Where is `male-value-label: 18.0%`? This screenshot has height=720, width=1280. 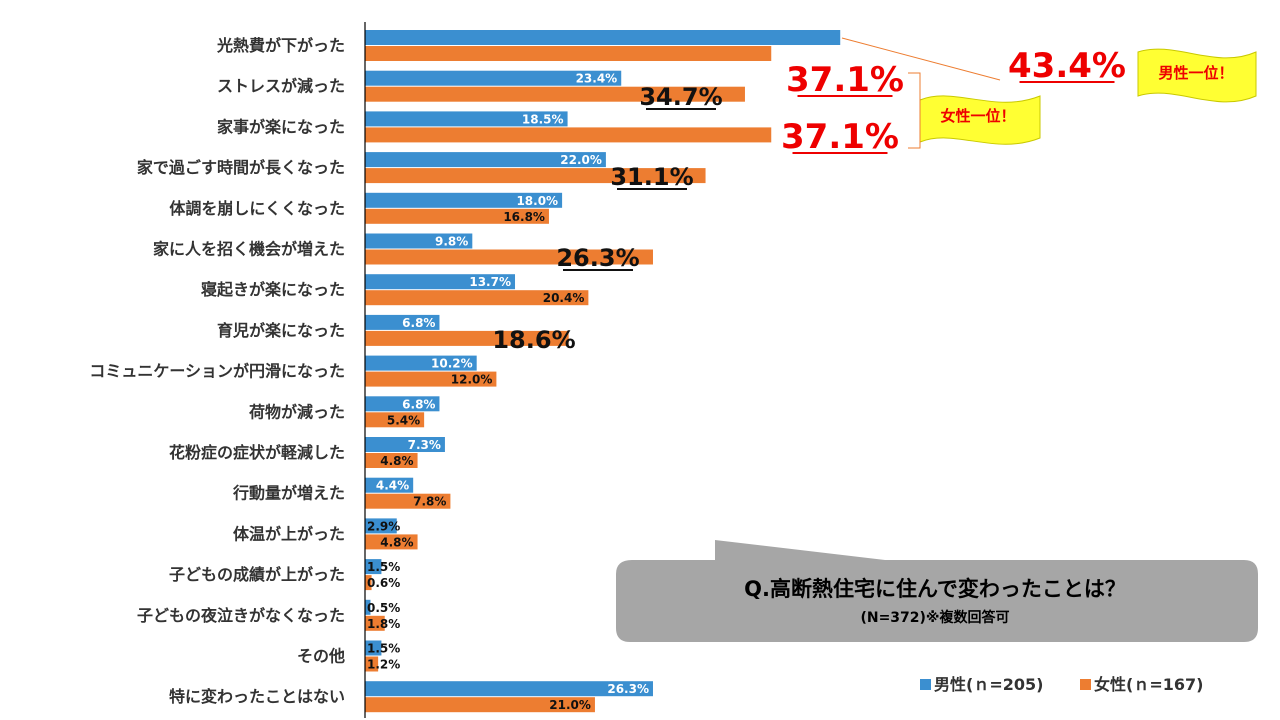 male-value-label: 18.0% is located at coordinates (537, 201).